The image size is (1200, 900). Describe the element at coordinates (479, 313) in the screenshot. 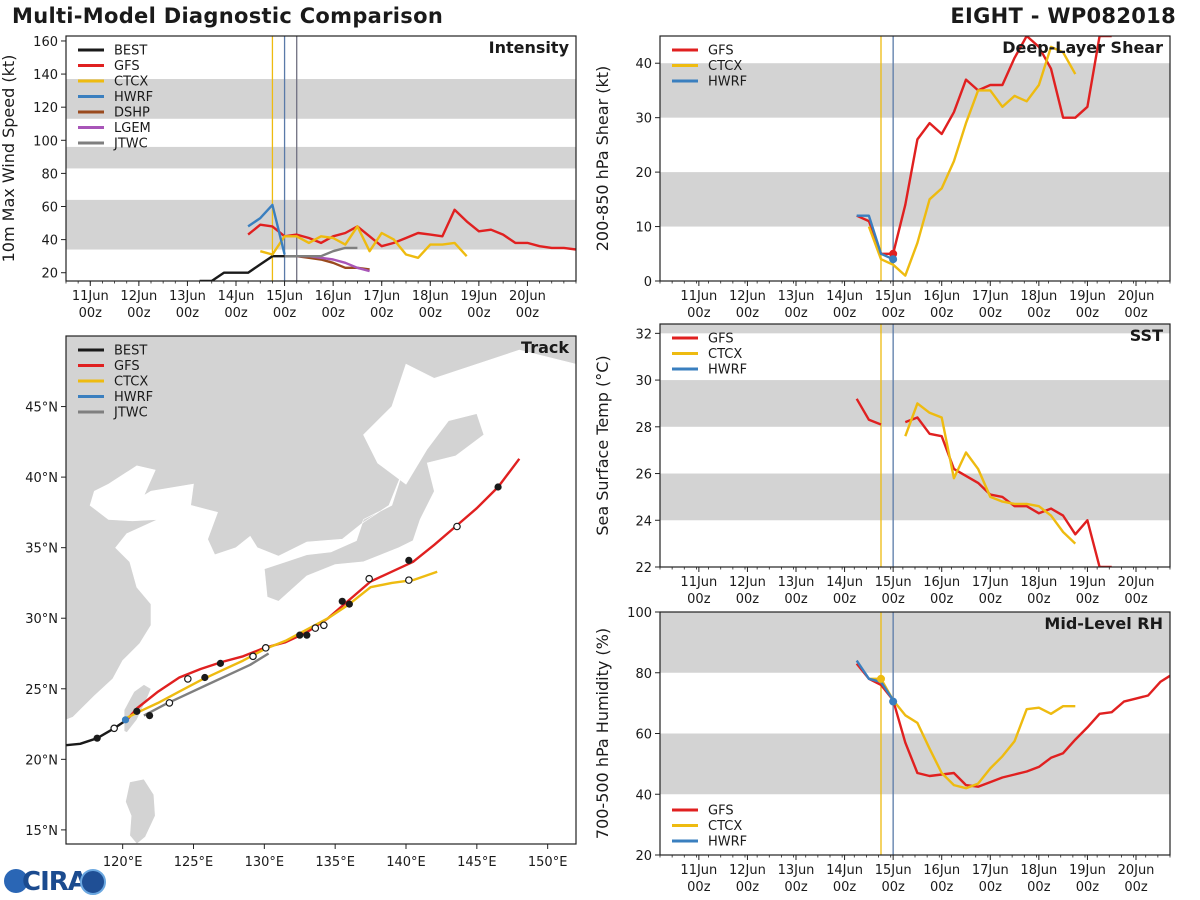

I see `intensity-xtick-hour-8: 00z` at that location.